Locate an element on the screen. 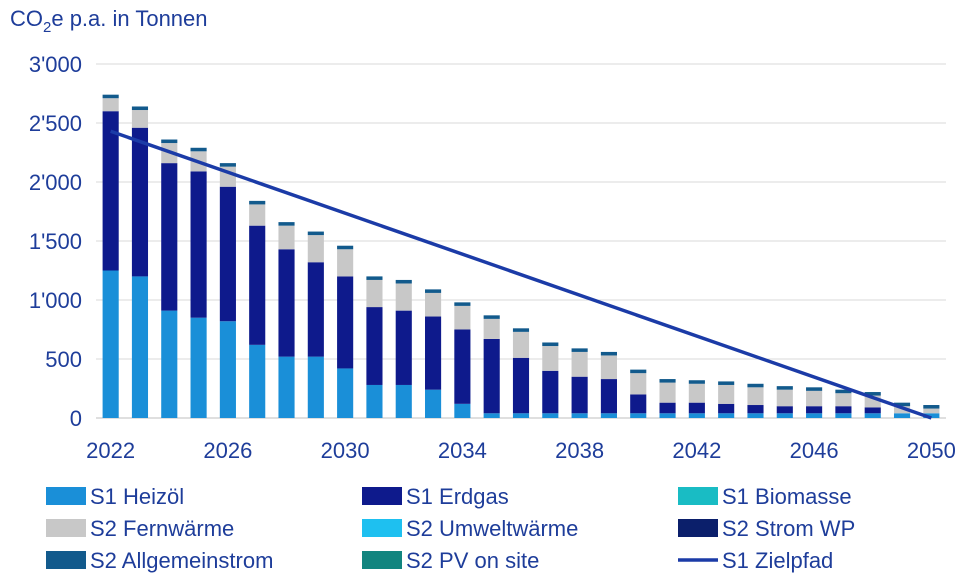 Image resolution: width=960 pixels, height=584 pixels. legend-label: S2 Fernwärme is located at coordinates (162, 528).